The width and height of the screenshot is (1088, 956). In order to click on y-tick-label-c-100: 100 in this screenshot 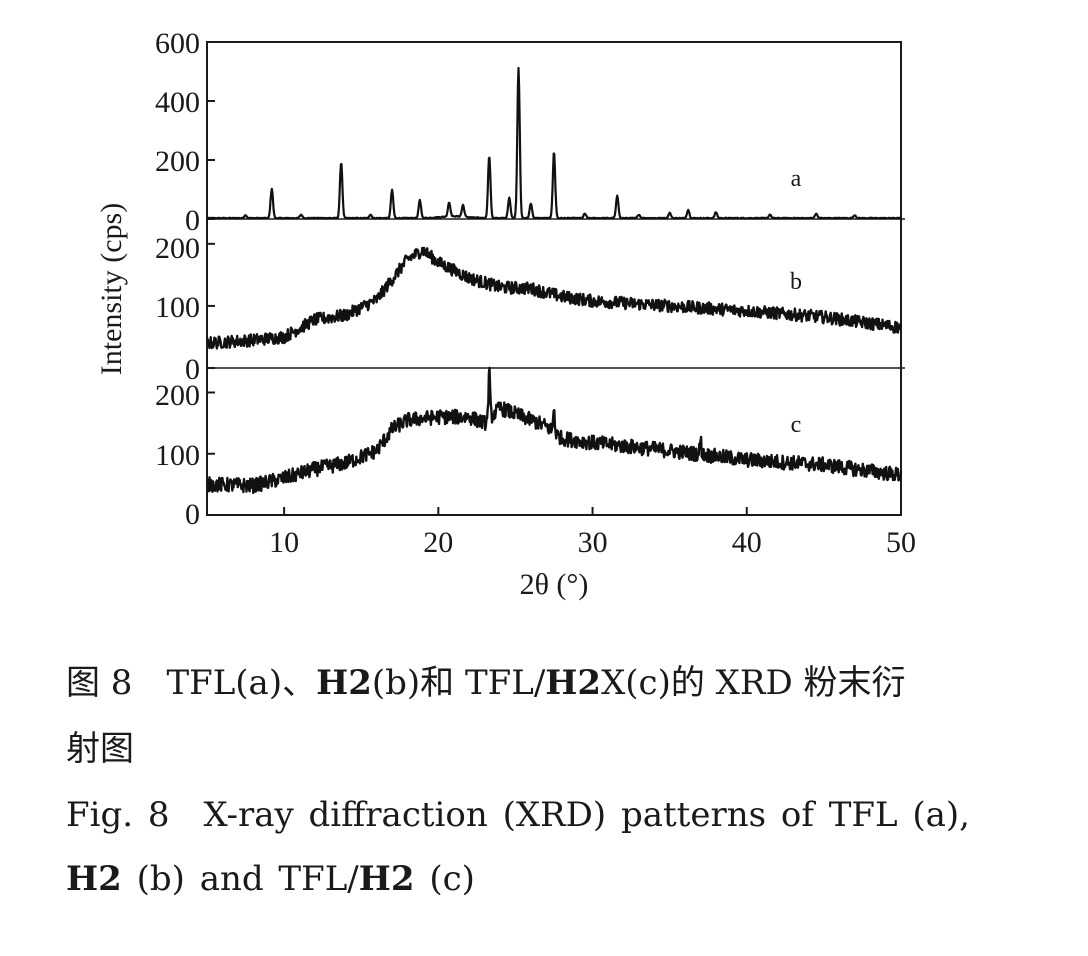, I will do `click(177, 455)`.